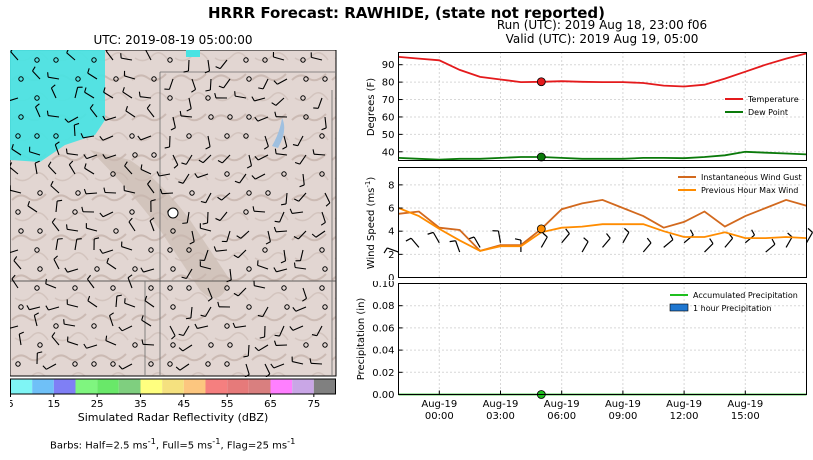 The height and width of the screenshot is (460, 813). I want to click on x-tick-label-time: 09:00, so click(622, 416).